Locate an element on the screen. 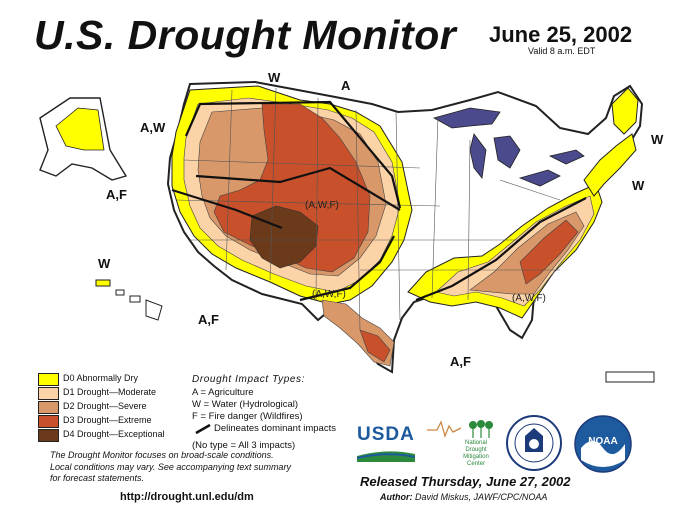 The height and width of the screenshot is (522, 675). note-line-3: for forecast statements. is located at coordinates (97, 478).